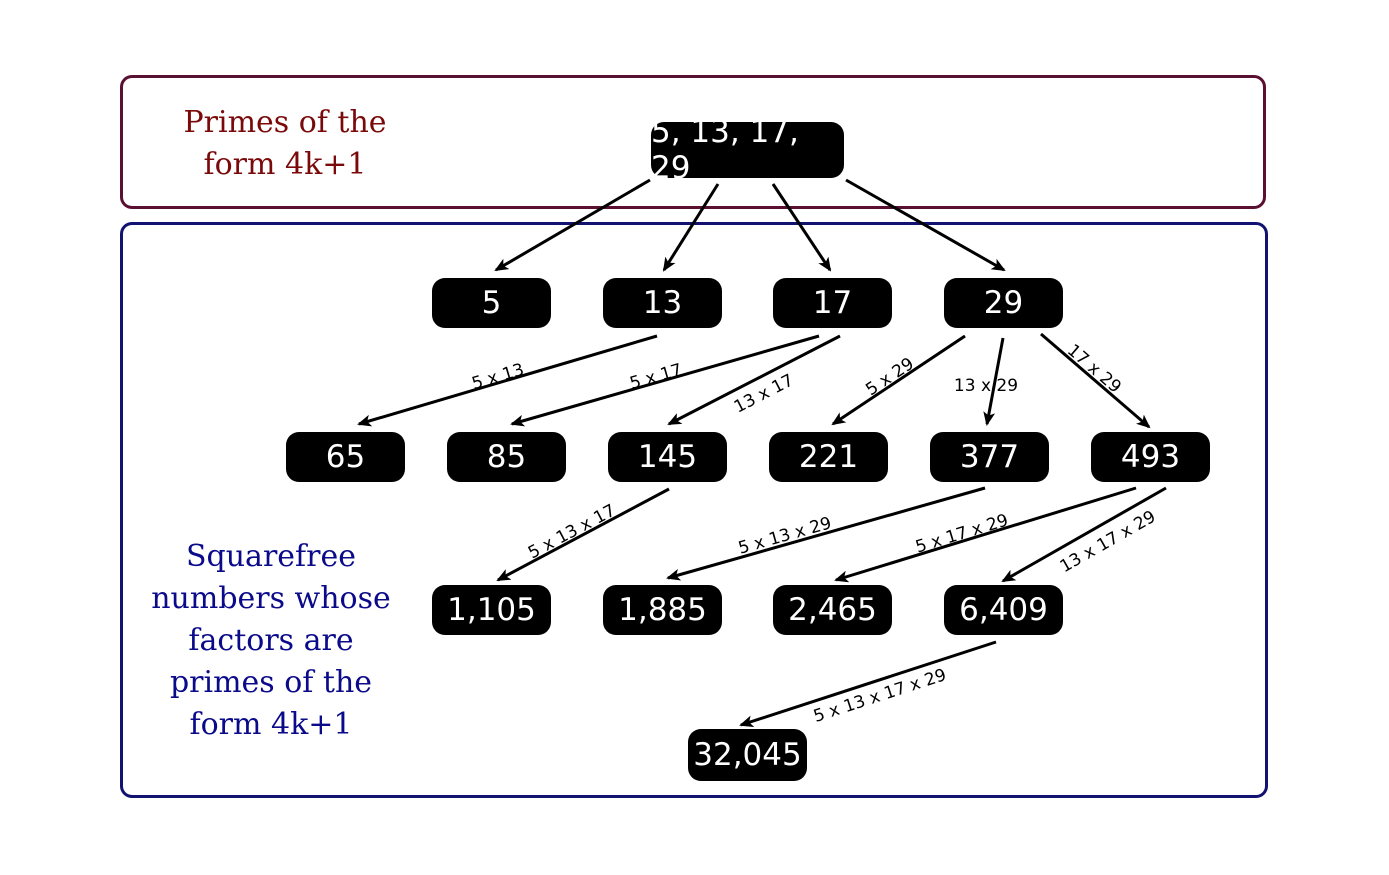 The width and height of the screenshot is (1389, 875). What do you see at coordinates (889, 377) in the screenshot?
I see `edge-label-n221: 5 x 29` at bounding box center [889, 377].